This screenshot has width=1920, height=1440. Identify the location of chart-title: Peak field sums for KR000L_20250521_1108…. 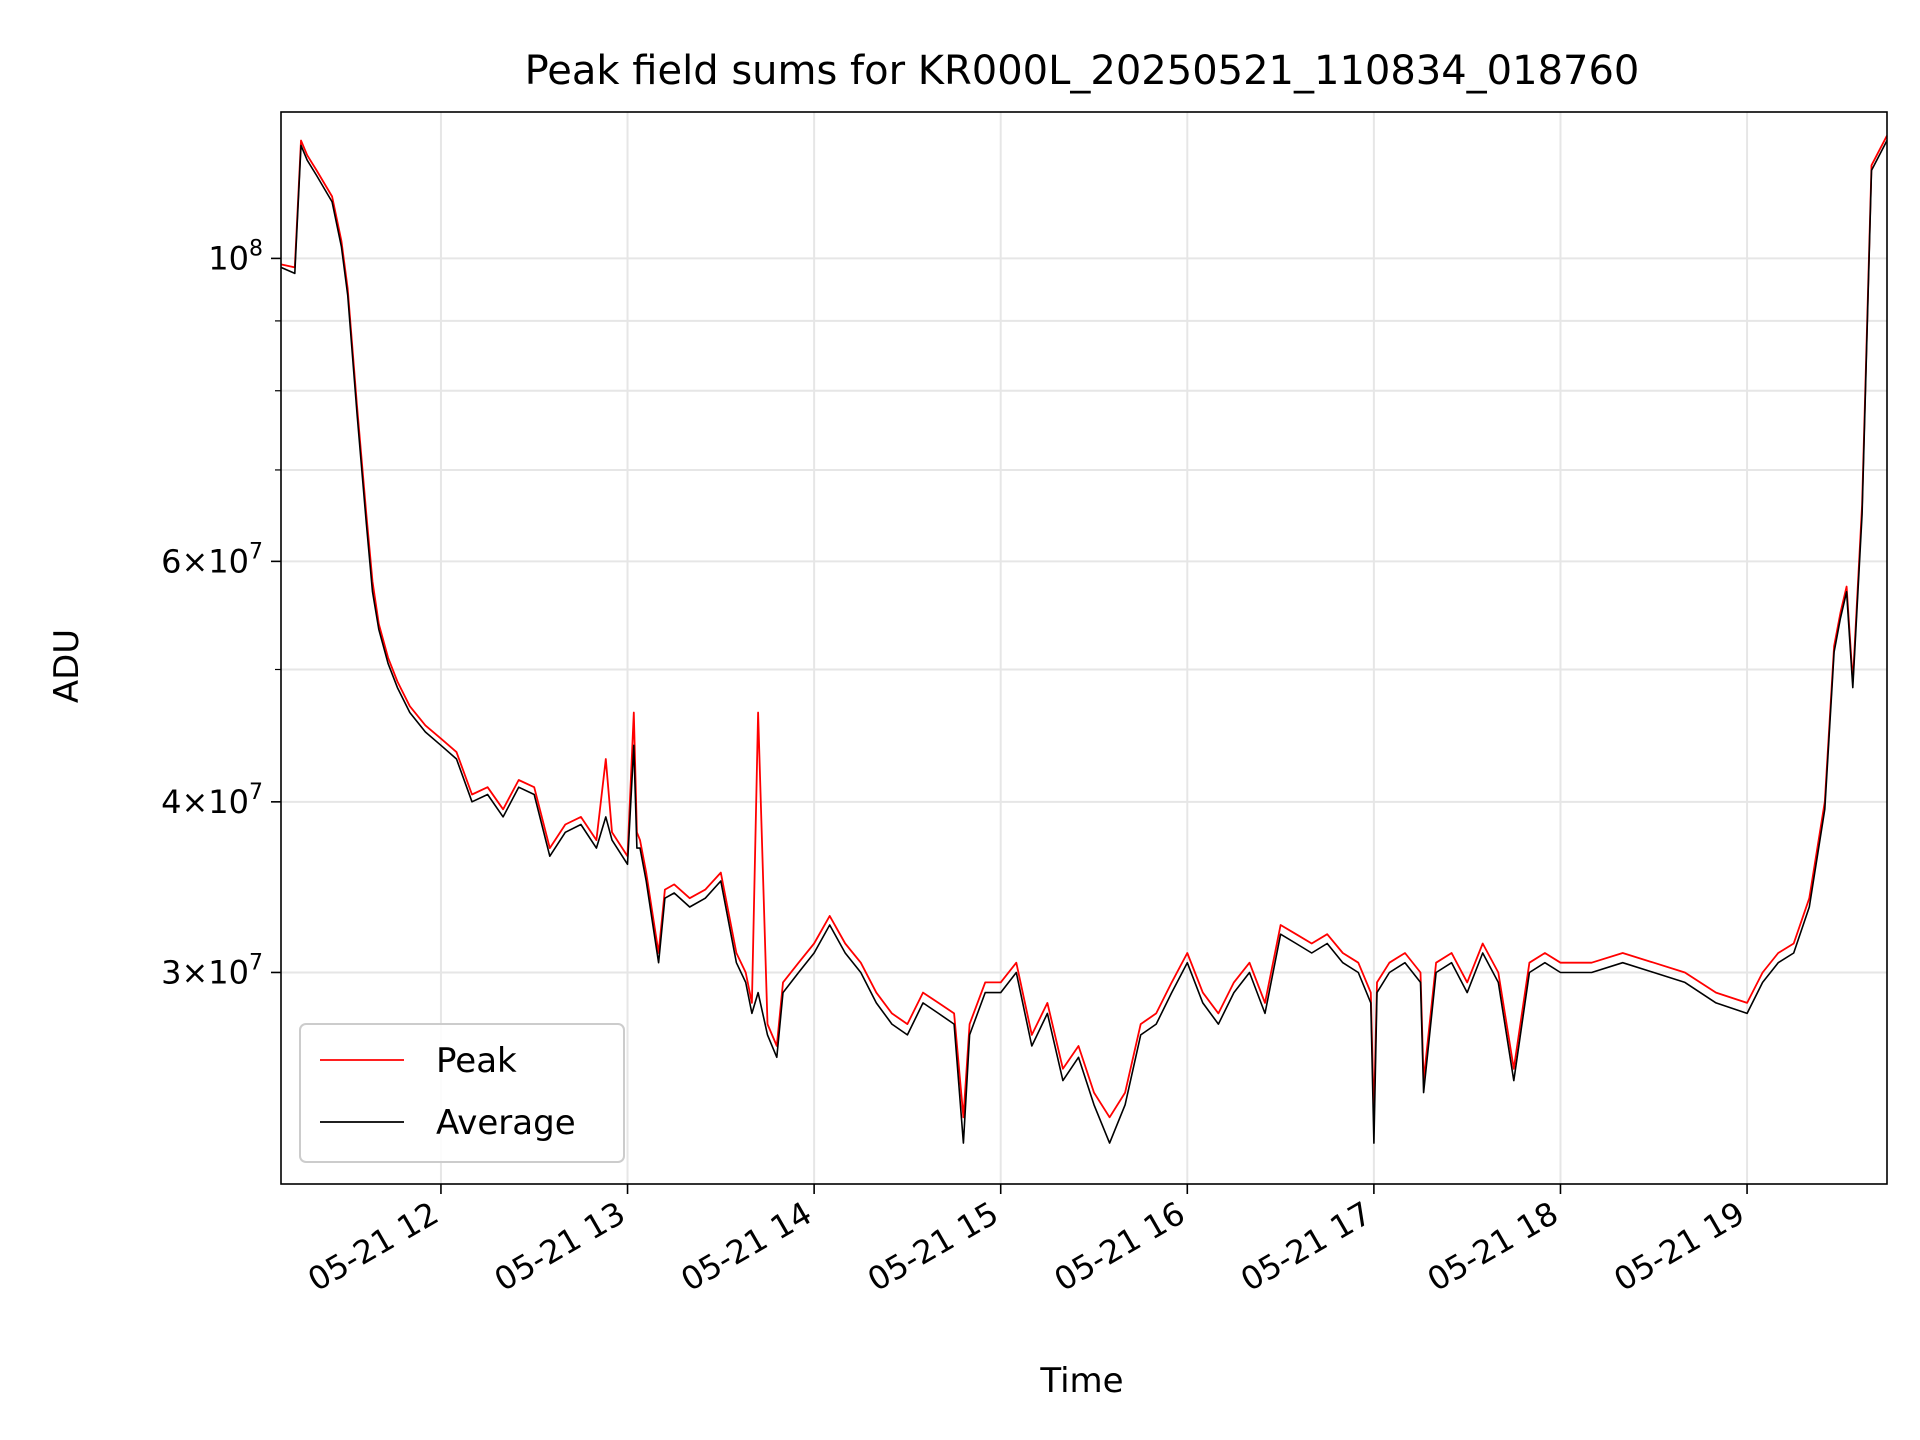
(1082, 71).